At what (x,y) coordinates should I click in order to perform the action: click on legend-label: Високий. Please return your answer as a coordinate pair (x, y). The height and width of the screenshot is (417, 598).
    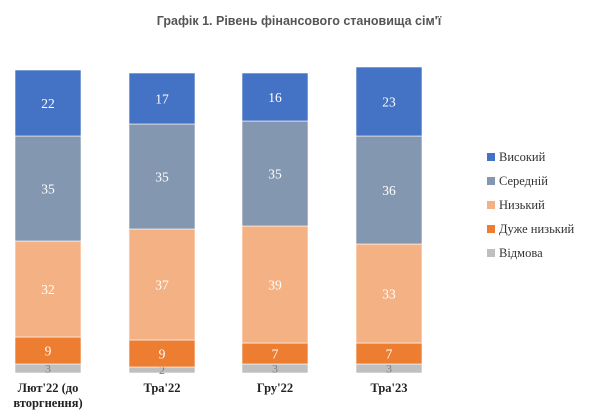
    Looking at the image, I should click on (522, 157).